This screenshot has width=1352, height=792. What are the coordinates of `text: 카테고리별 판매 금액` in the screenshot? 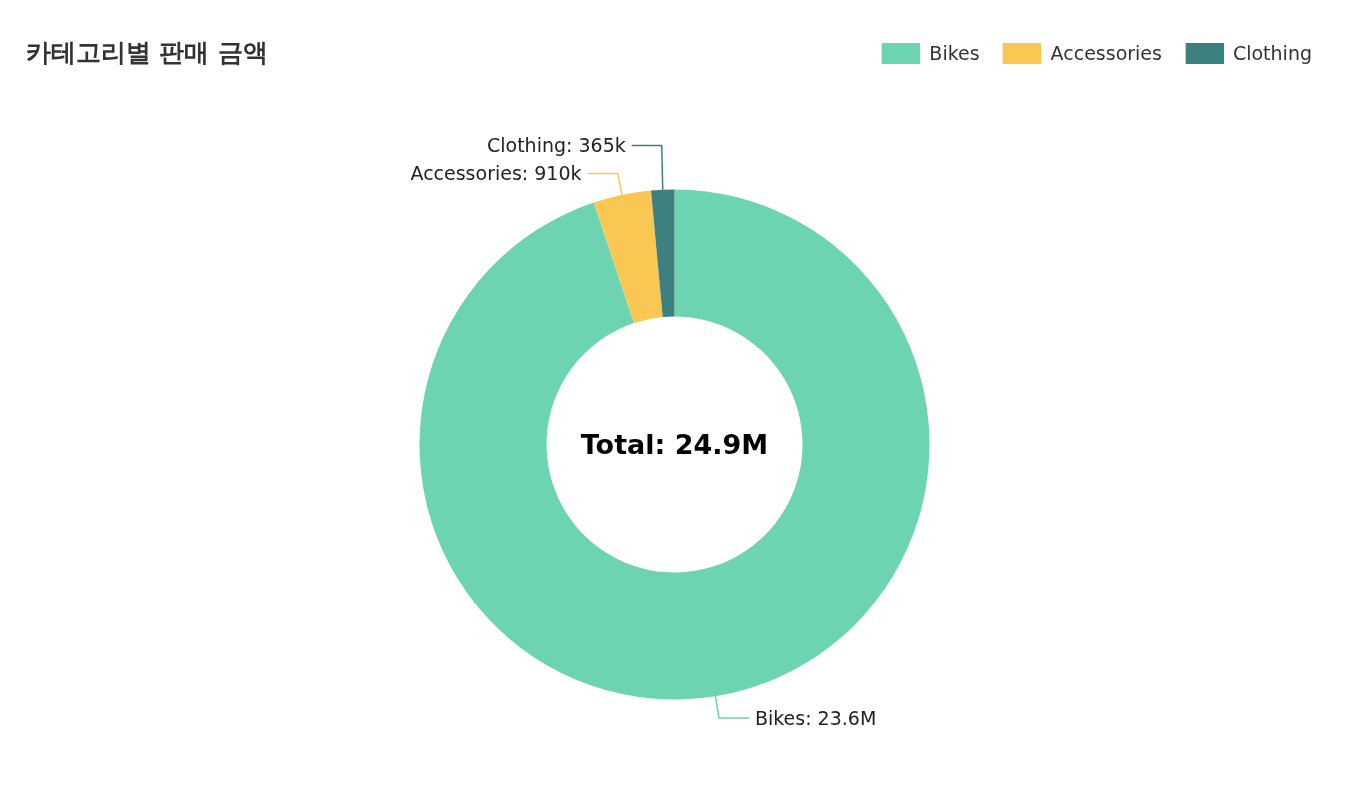 It's located at (146, 52).